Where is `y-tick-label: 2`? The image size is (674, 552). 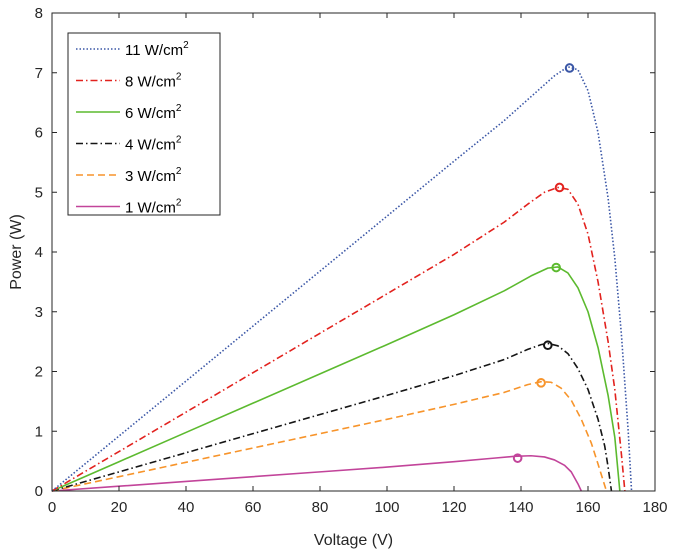
y-tick-label: 2 is located at coordinates (39, 372).